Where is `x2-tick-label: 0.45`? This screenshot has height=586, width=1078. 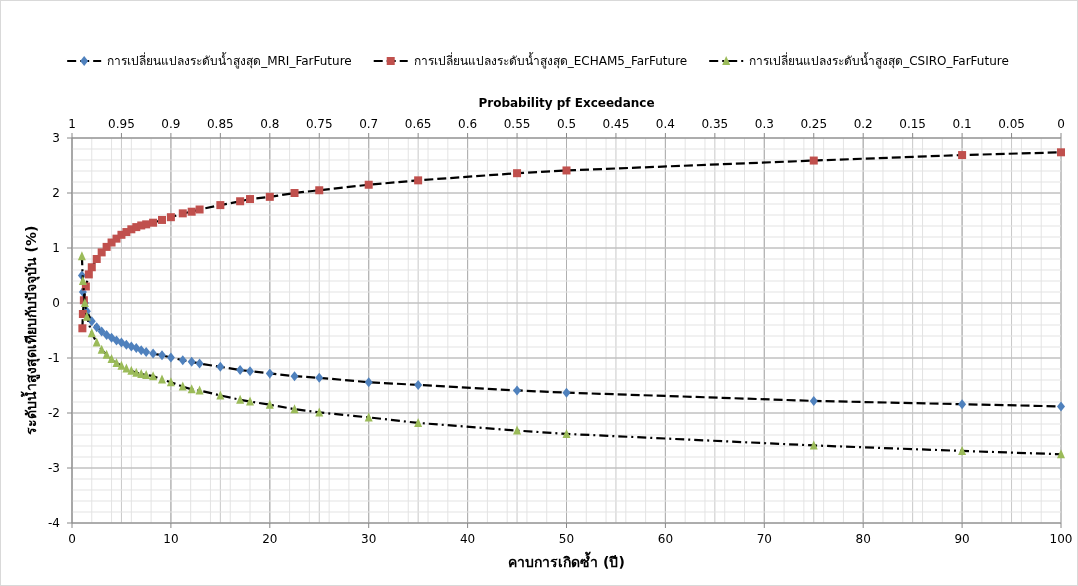
x2-tick-label: 0.45 is located at coordinates (616, 124).